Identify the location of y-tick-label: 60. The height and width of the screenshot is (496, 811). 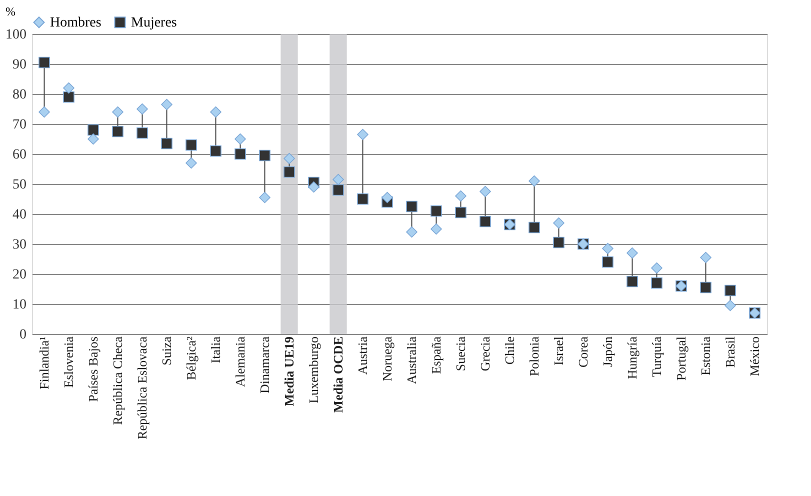
(19, 155).